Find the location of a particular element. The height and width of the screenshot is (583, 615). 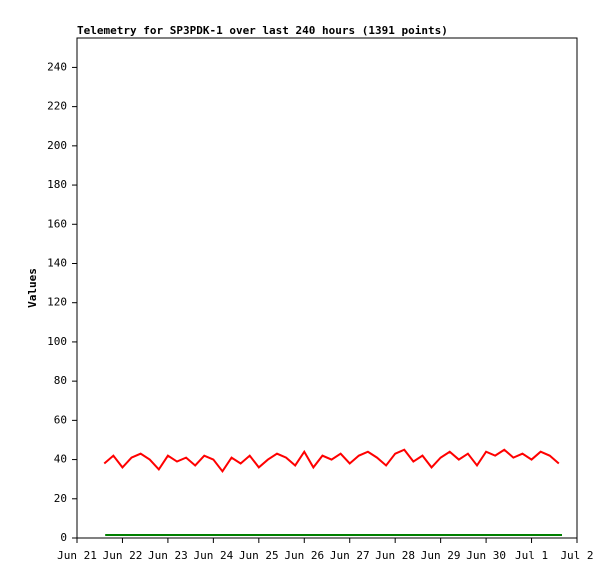

x-tick-label: Jun 26 is located at coordinates (304, 555).